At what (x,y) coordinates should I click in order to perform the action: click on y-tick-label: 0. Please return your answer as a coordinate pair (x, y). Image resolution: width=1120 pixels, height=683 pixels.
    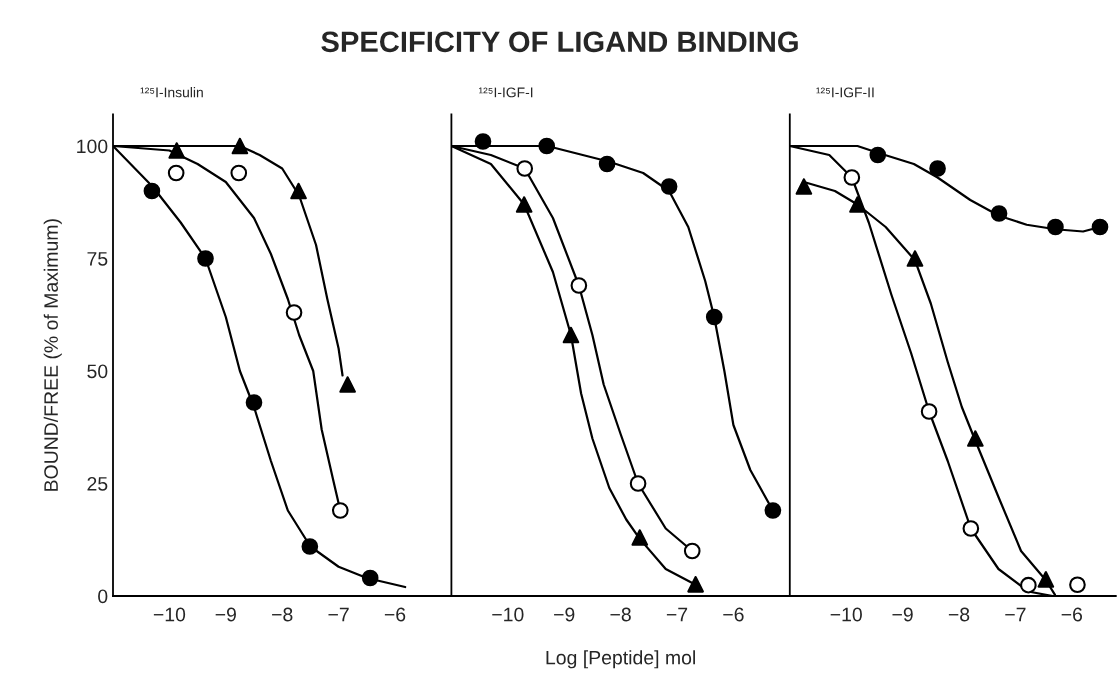
    Looking at the image, I should click on (103, 596).